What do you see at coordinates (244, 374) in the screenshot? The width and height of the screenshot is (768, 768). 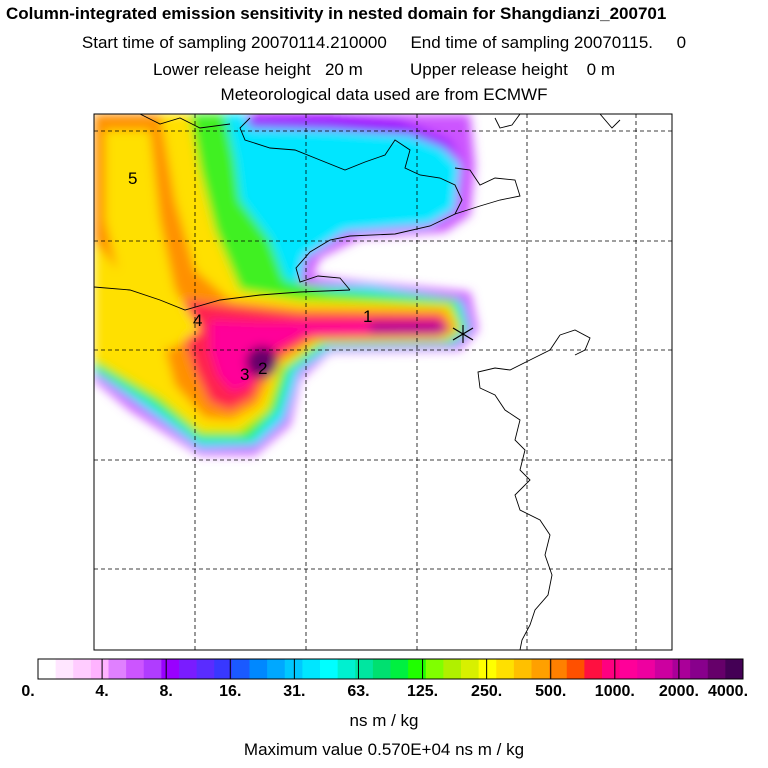 I see `label-3: 3` at bounding box center [244, 374].